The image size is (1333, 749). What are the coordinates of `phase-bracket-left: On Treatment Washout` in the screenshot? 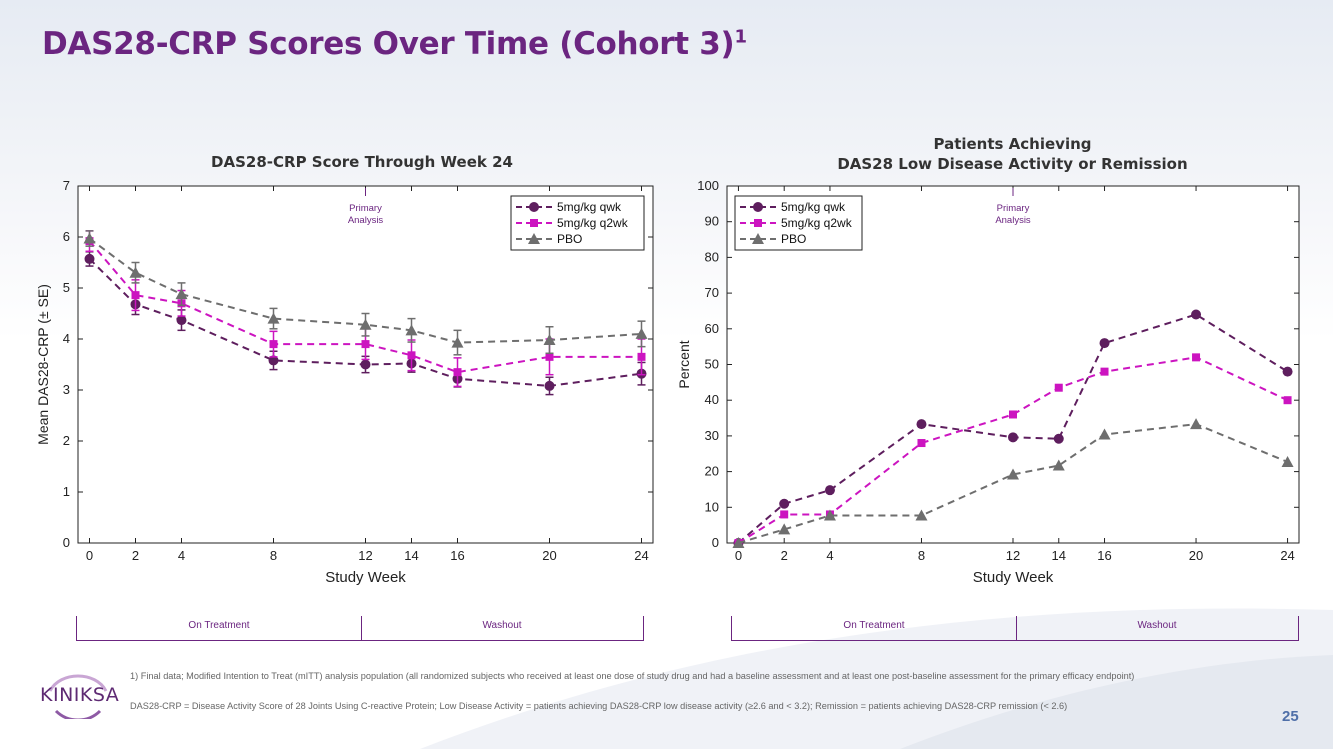 It's located at (360, 628).